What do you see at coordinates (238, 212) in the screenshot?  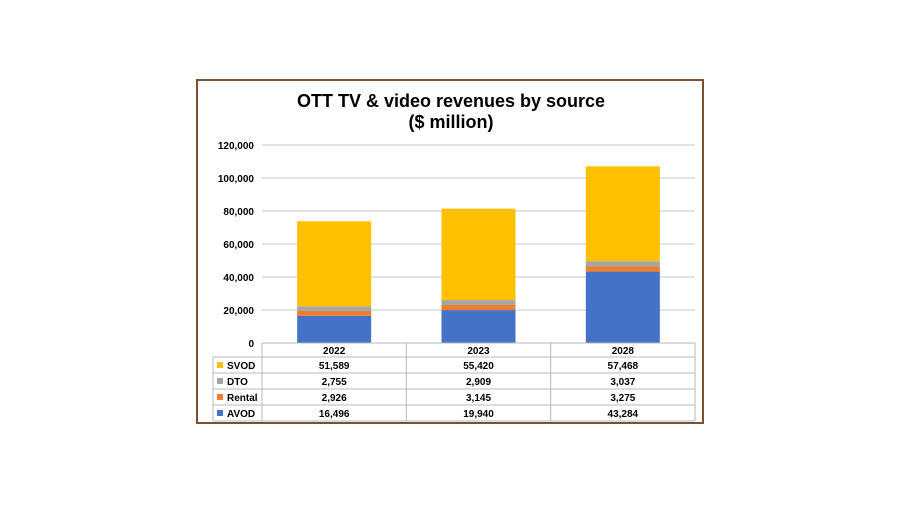 I see `y-tick-label: 80,000` at bounding box center [238, 212].